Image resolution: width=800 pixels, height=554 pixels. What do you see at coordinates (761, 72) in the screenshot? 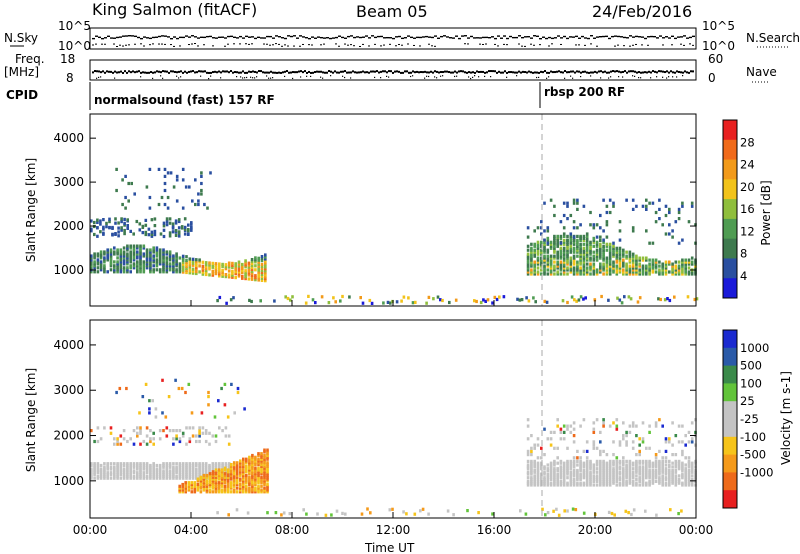
I see `nave-label: Nave` at bounding box center [761, 72].